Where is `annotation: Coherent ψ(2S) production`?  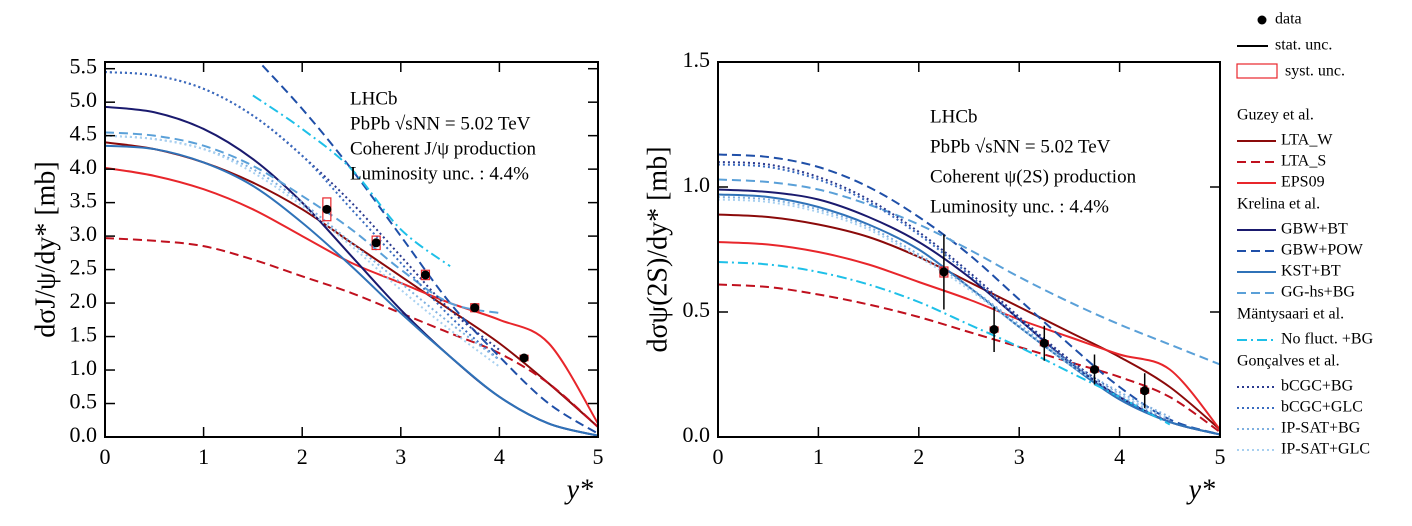
annotation: Coherent ψ(2S) production is located at coordinates (1033, 176).